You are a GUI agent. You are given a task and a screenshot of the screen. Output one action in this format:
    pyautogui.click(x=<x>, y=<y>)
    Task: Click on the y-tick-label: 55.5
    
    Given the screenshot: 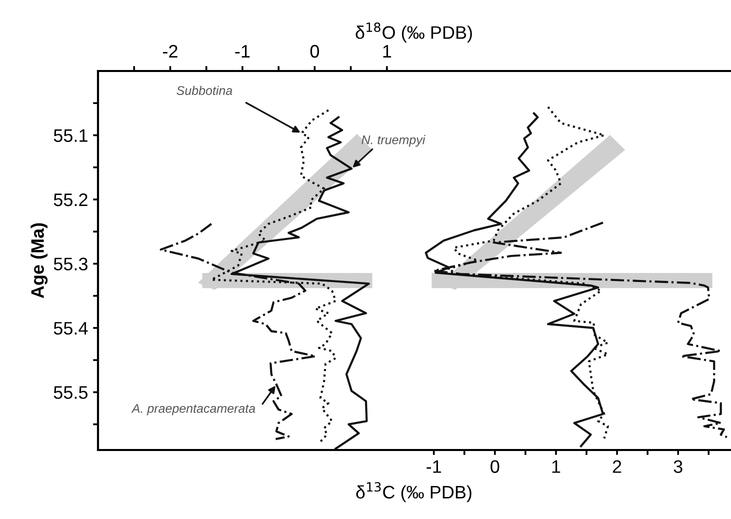 What is the action you would take?
    pyautogui.click(x=71, y=392)
    